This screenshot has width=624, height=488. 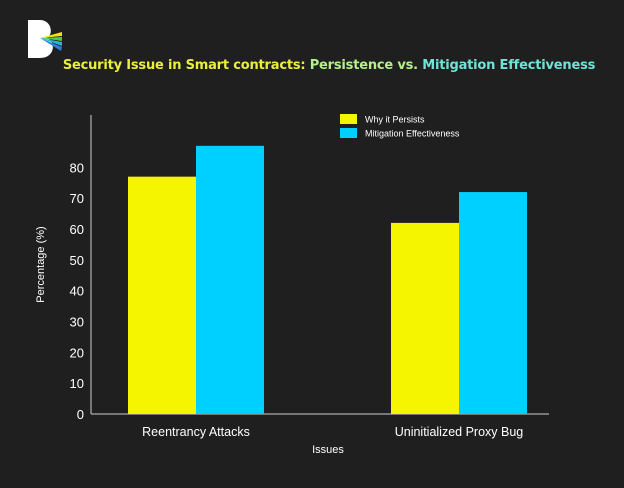 What do you see at coordinates (77, 260) in the screenshot?
I see `y-tick-label: 50` at bounding box center [77, 260].